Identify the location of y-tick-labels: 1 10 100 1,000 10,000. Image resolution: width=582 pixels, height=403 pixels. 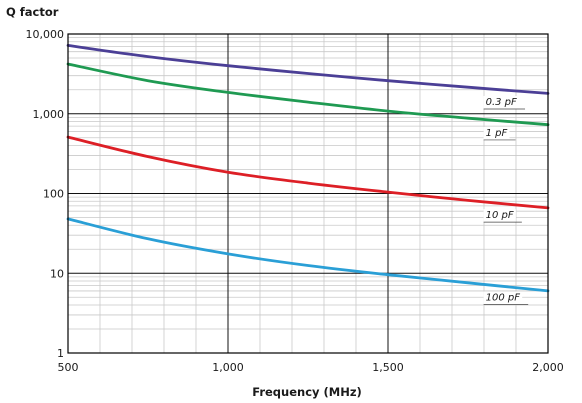
(45, 194).